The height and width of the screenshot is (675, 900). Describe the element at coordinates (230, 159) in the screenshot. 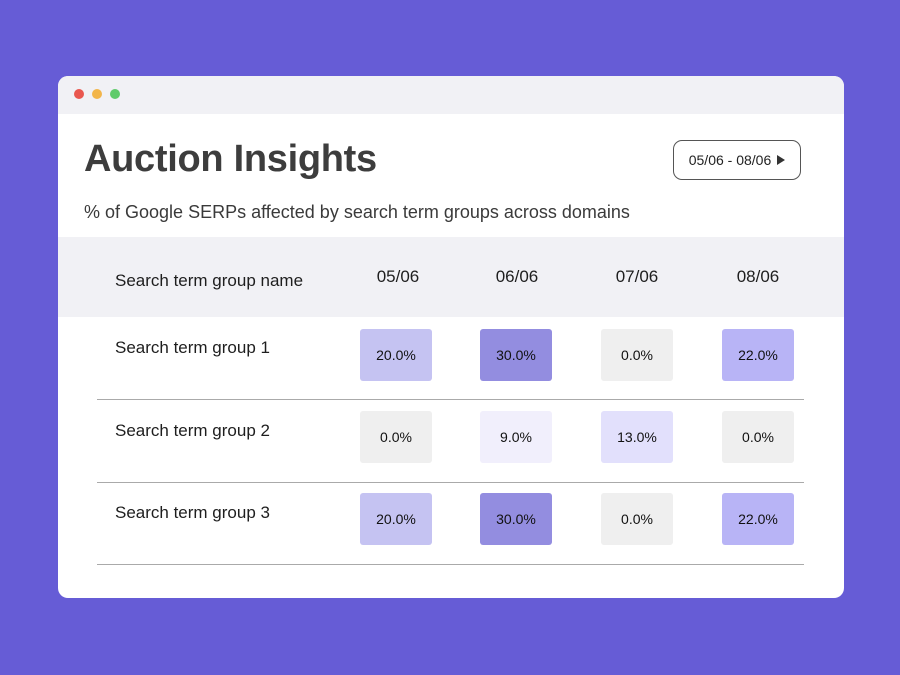

I see `page-title: Auction Insights` at that location.